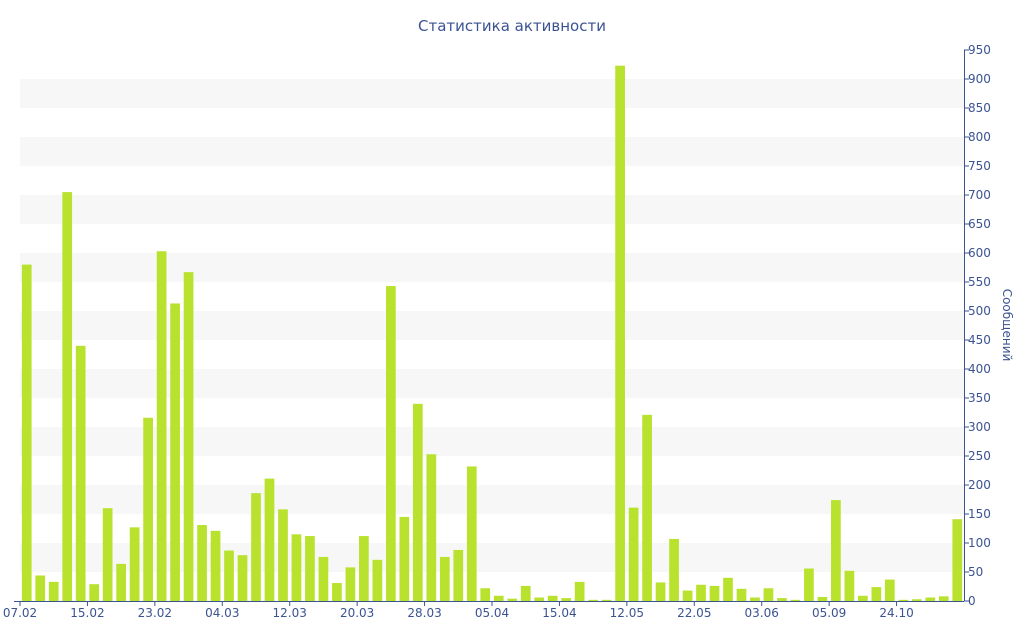 This screenshot has width=1024, height=640. What do you see at coordinates (627, 613) in the screenshot?
I see `x-tick-label: 12.05` at bounding box center [627, 613].